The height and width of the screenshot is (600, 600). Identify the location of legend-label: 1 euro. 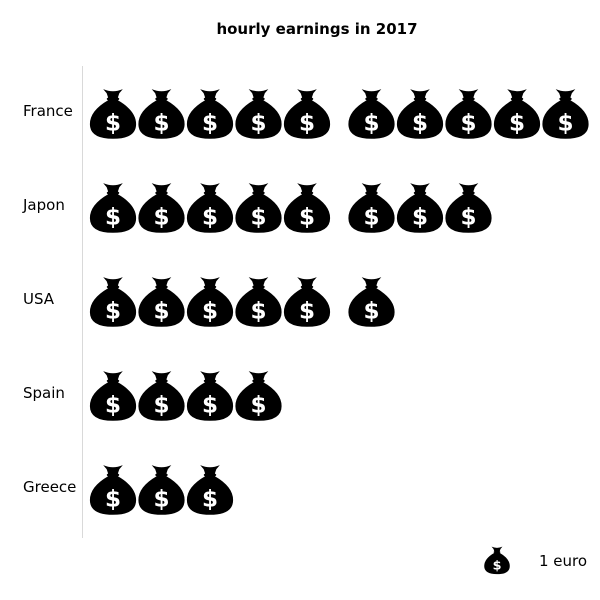
(563, 561).